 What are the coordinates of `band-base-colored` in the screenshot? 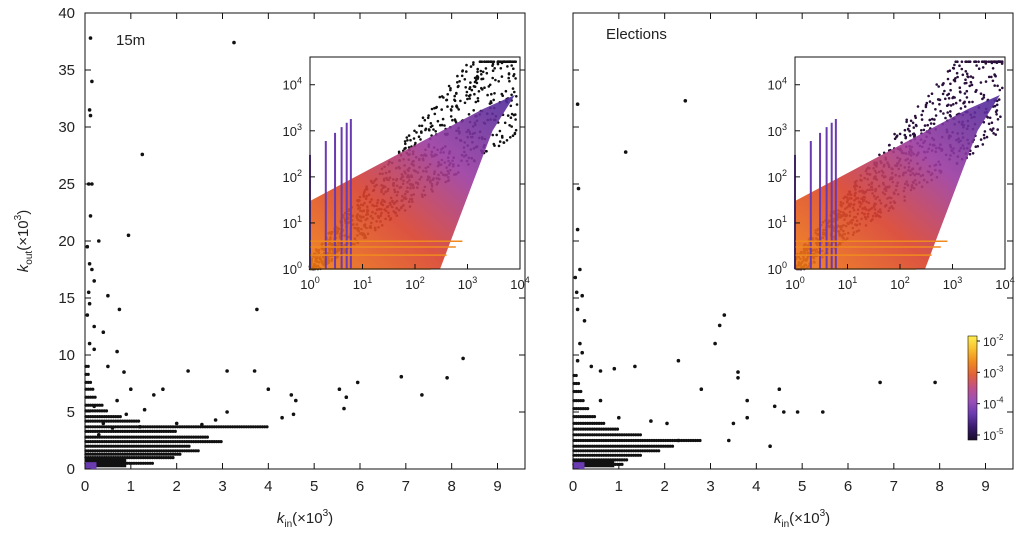 It's located at (579, 465).